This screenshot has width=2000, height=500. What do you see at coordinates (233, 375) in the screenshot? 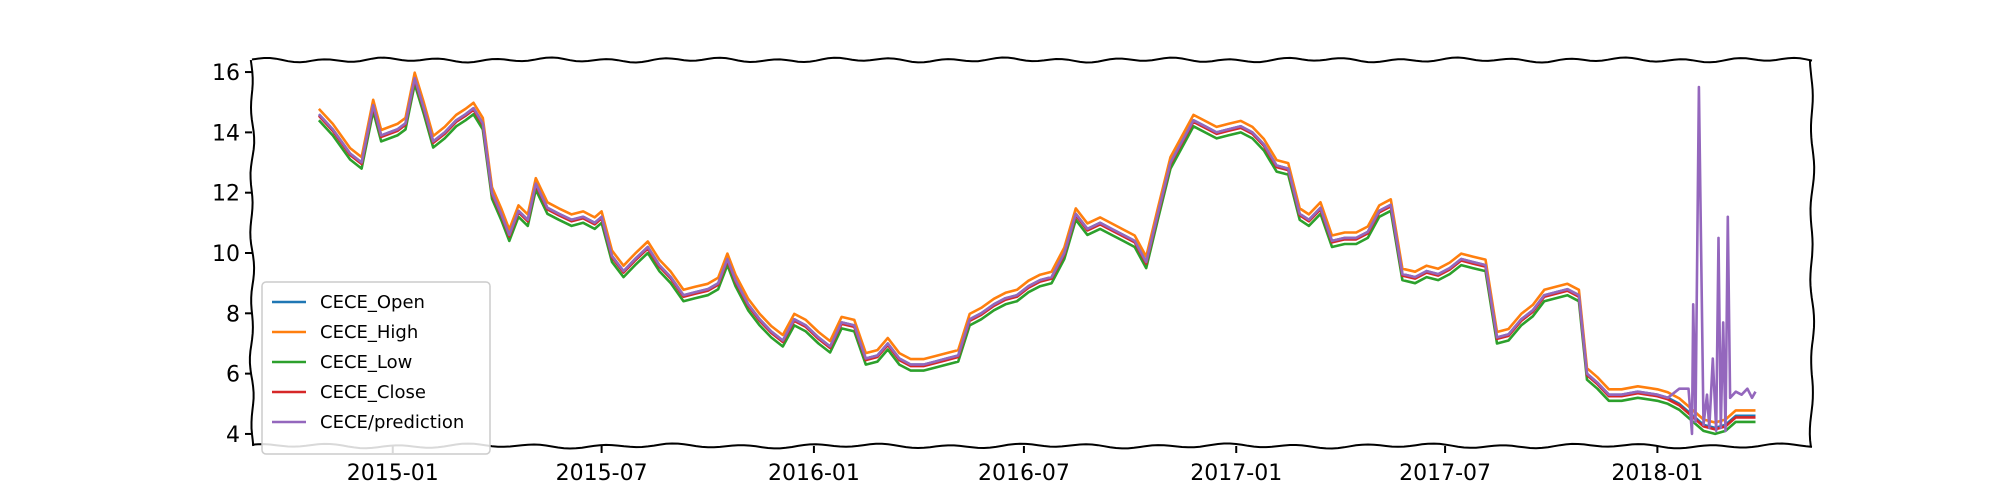
I see `y-tick-label: 6` at bounding box center [233, 375].